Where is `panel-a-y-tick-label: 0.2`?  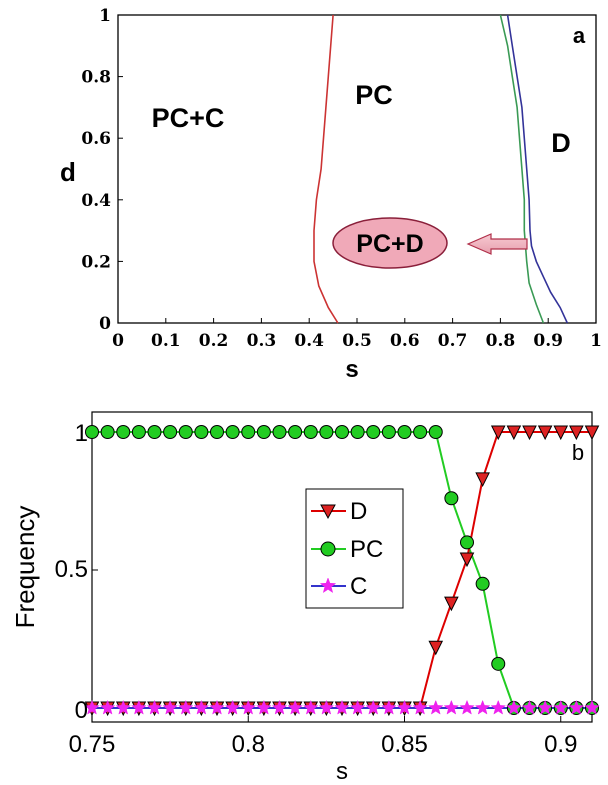 panel-a-y-tick-label: 0.2 is located at coordinates (96, 262).